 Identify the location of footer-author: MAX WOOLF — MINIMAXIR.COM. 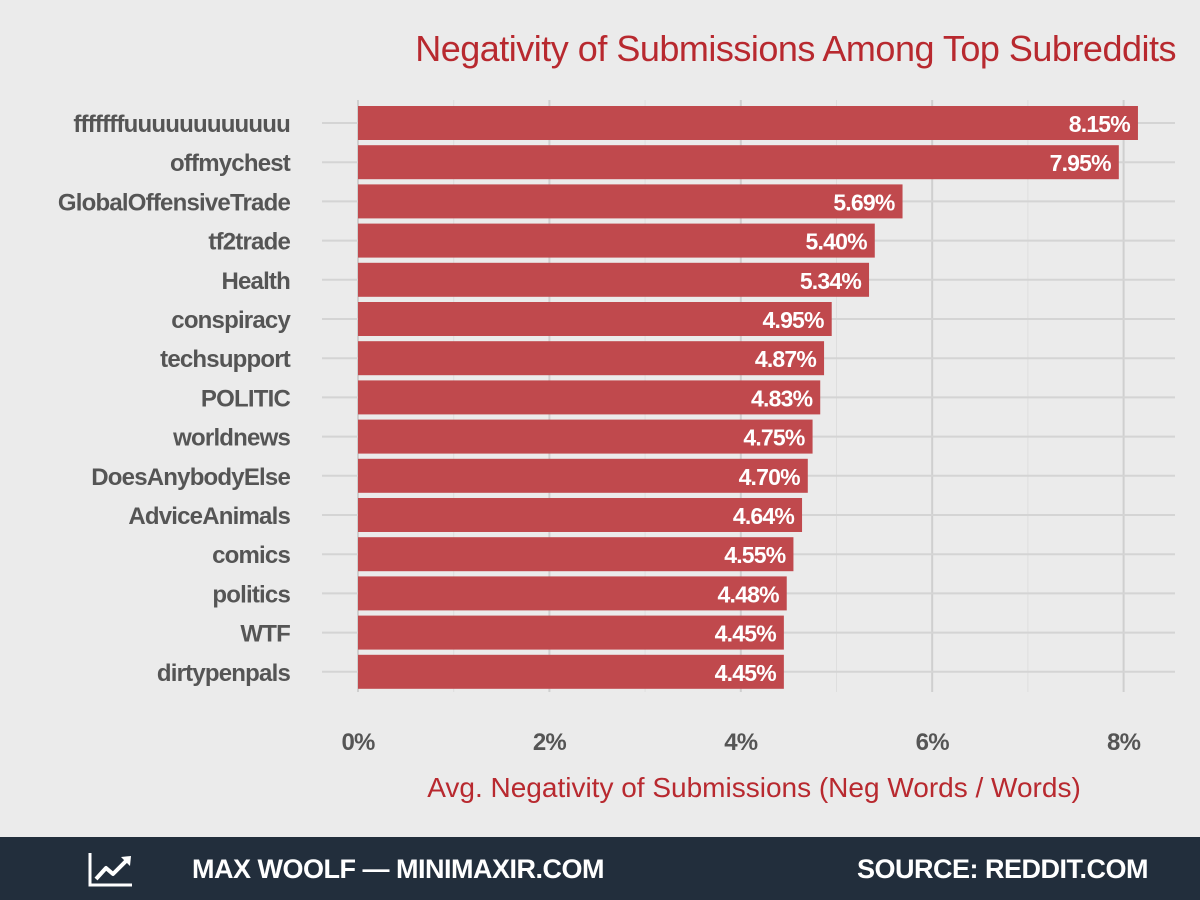
(398, 869).